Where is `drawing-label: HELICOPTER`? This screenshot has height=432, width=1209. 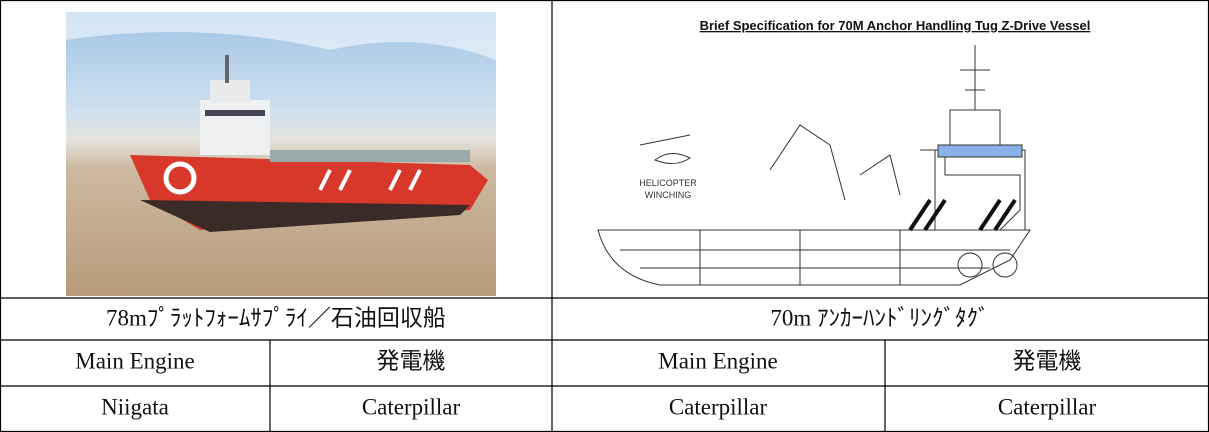 drawing-label: HELICOPTER is located at coordinates (668, 183).